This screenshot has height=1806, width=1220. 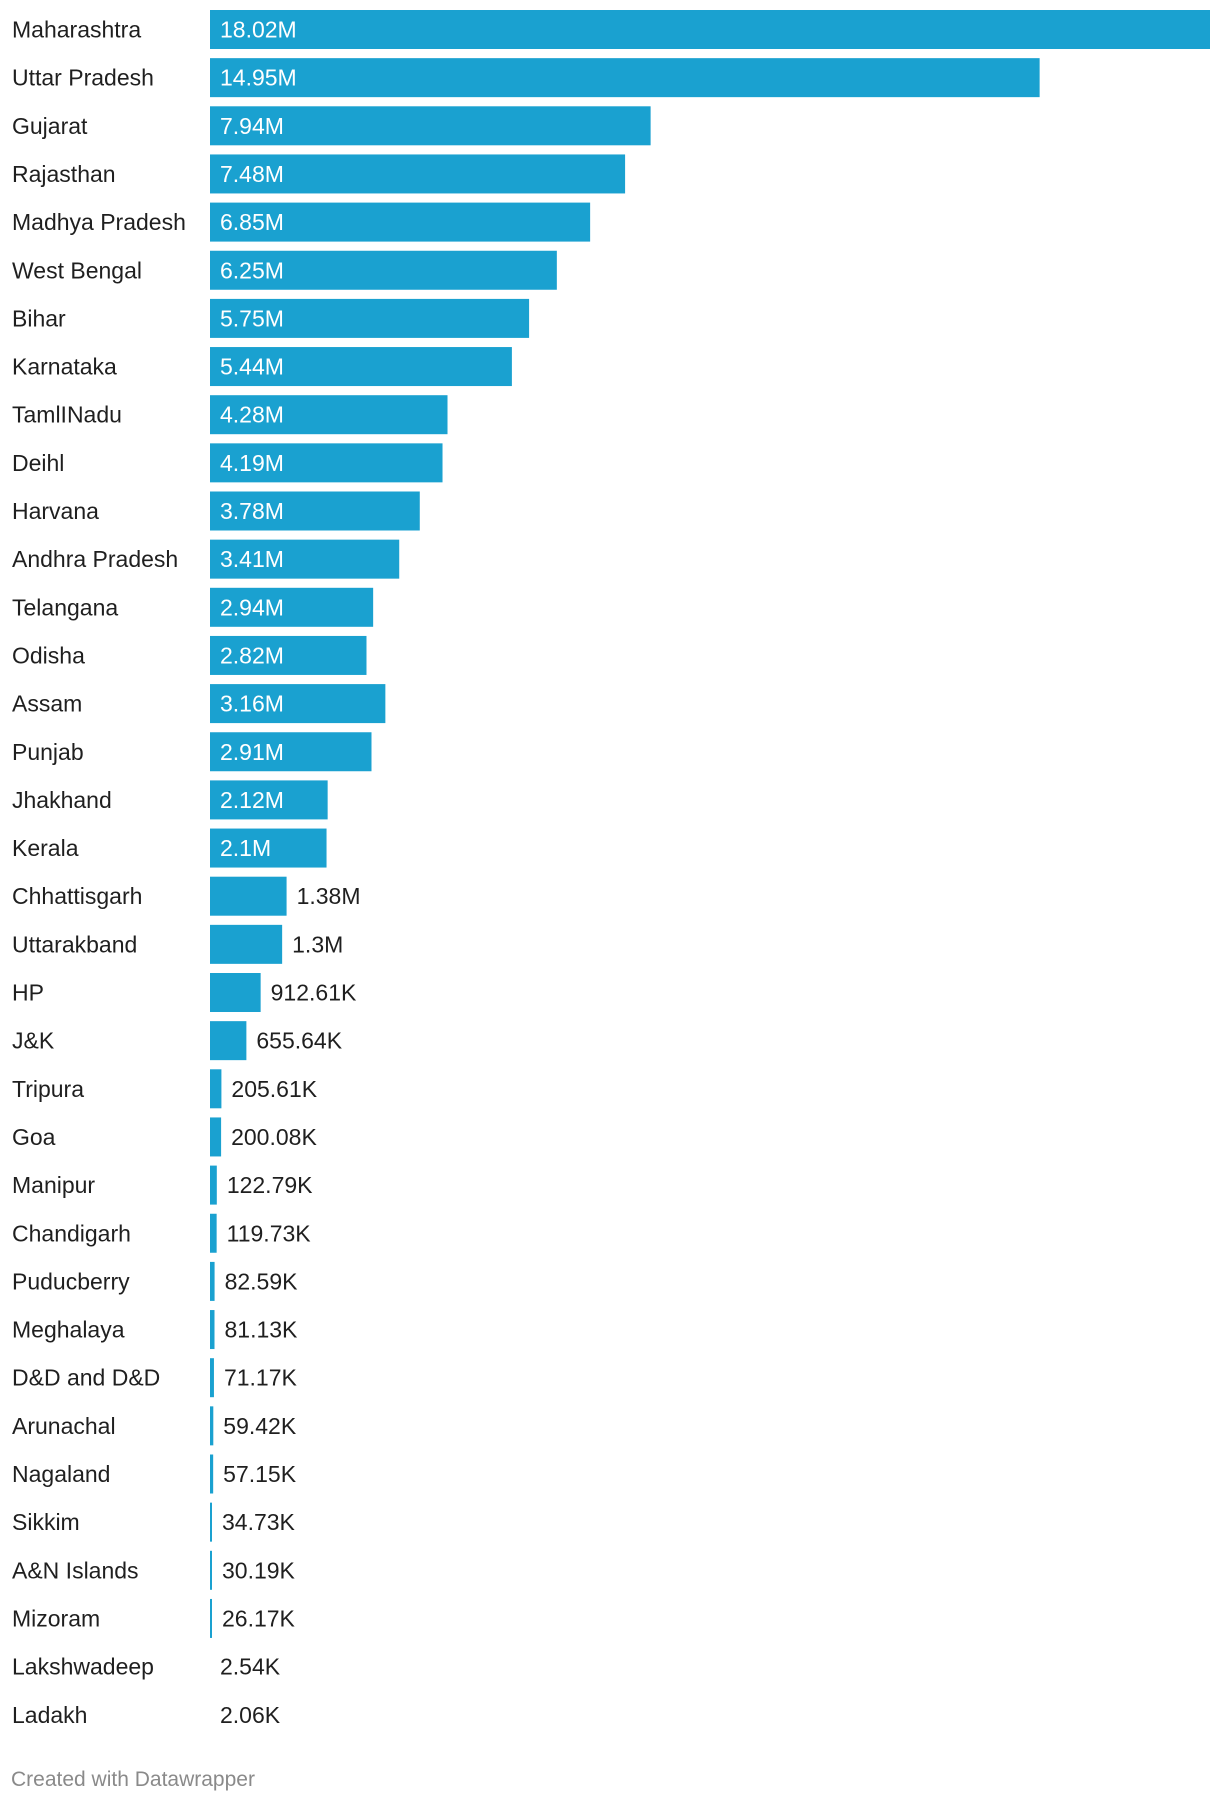 I want to click on value-label: 57.15K, so click(x=260, y=1474).